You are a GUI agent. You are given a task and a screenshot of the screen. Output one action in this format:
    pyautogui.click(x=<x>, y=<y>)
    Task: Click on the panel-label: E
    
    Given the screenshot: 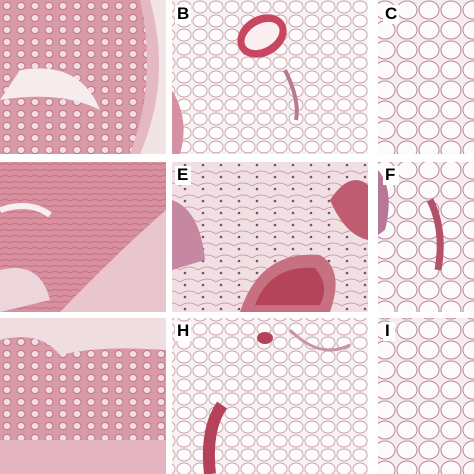 What is the action you would take?
    pyautogui.click(x=182, y=174)
    